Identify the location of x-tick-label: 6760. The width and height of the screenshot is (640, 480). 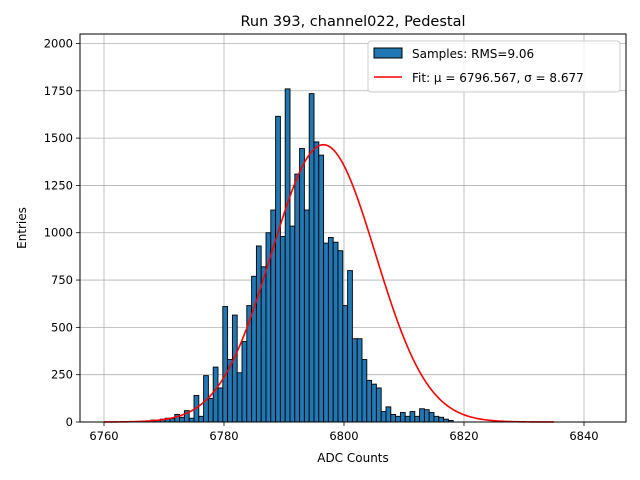
(103, 436).